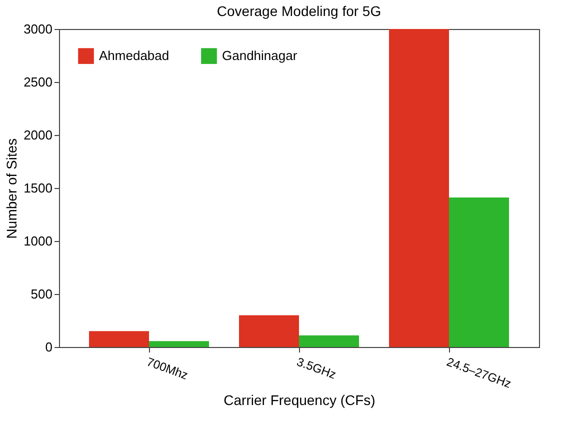 The image size is (577, 431). I want to click on x-axis-title: Carrier Frequency (CFs), so click(300, 400).